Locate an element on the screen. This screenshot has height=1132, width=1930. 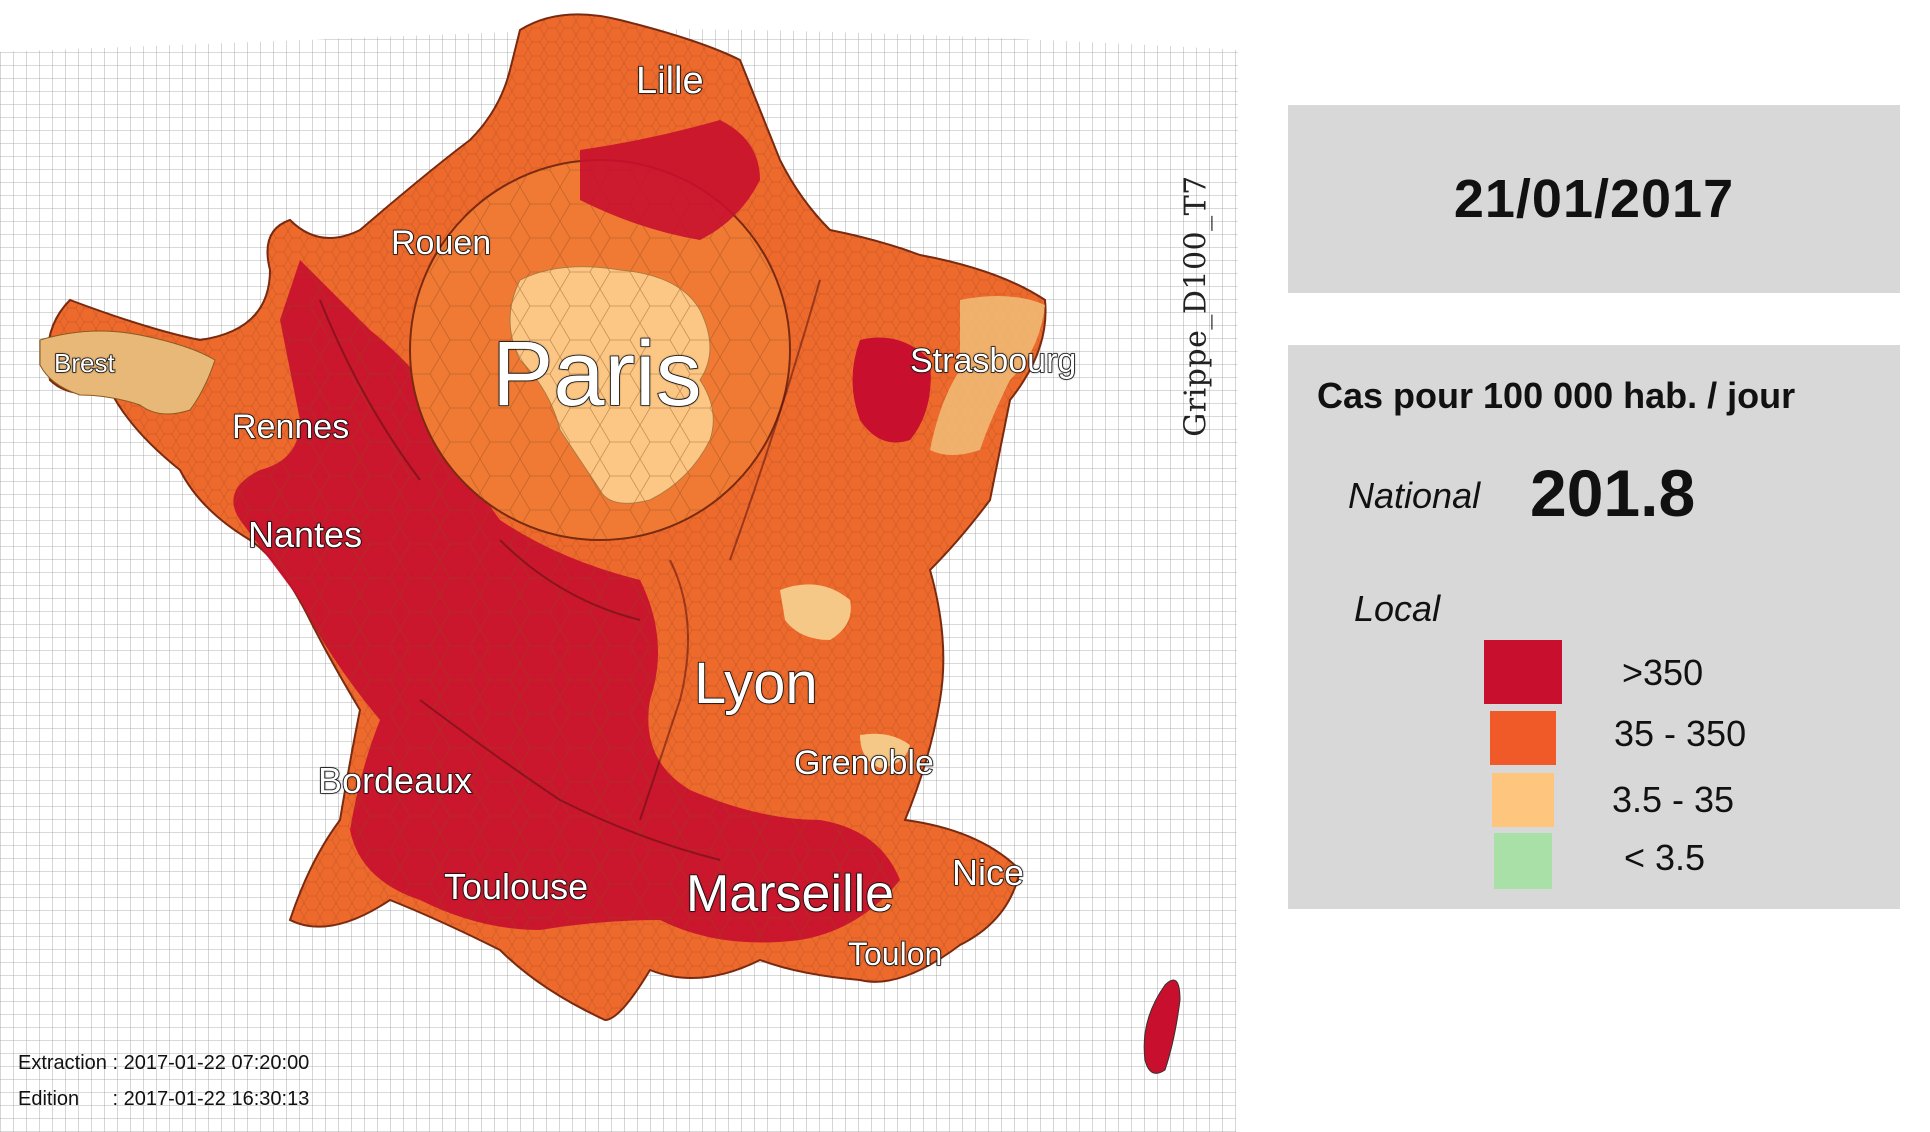
city-label-strasbourg: Strasbourg is located at coordinates (993, 361).